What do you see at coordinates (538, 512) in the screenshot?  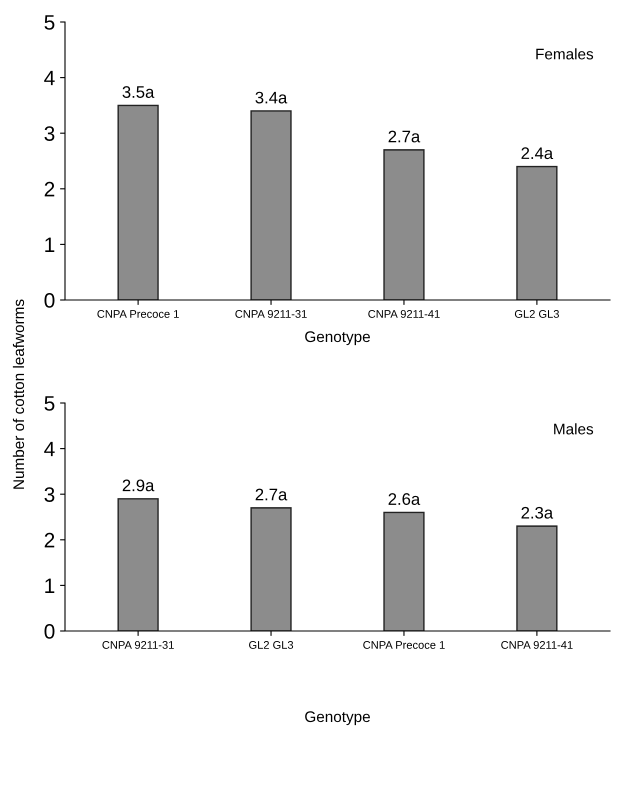 I see `data-label: 2.3a` at bounding box center [538, 512].